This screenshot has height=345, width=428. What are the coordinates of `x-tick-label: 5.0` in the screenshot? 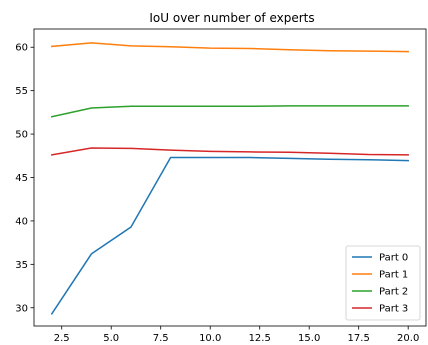 It's located at (111, 338).